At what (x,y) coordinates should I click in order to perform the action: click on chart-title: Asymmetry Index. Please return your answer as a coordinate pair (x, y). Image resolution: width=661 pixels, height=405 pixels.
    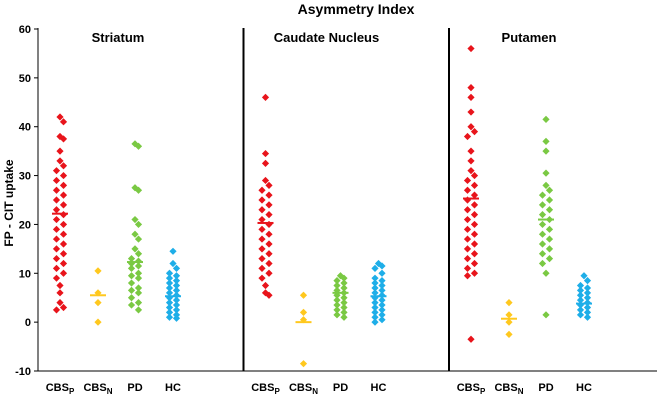
    Looking at the image, I should click on (356, 9).